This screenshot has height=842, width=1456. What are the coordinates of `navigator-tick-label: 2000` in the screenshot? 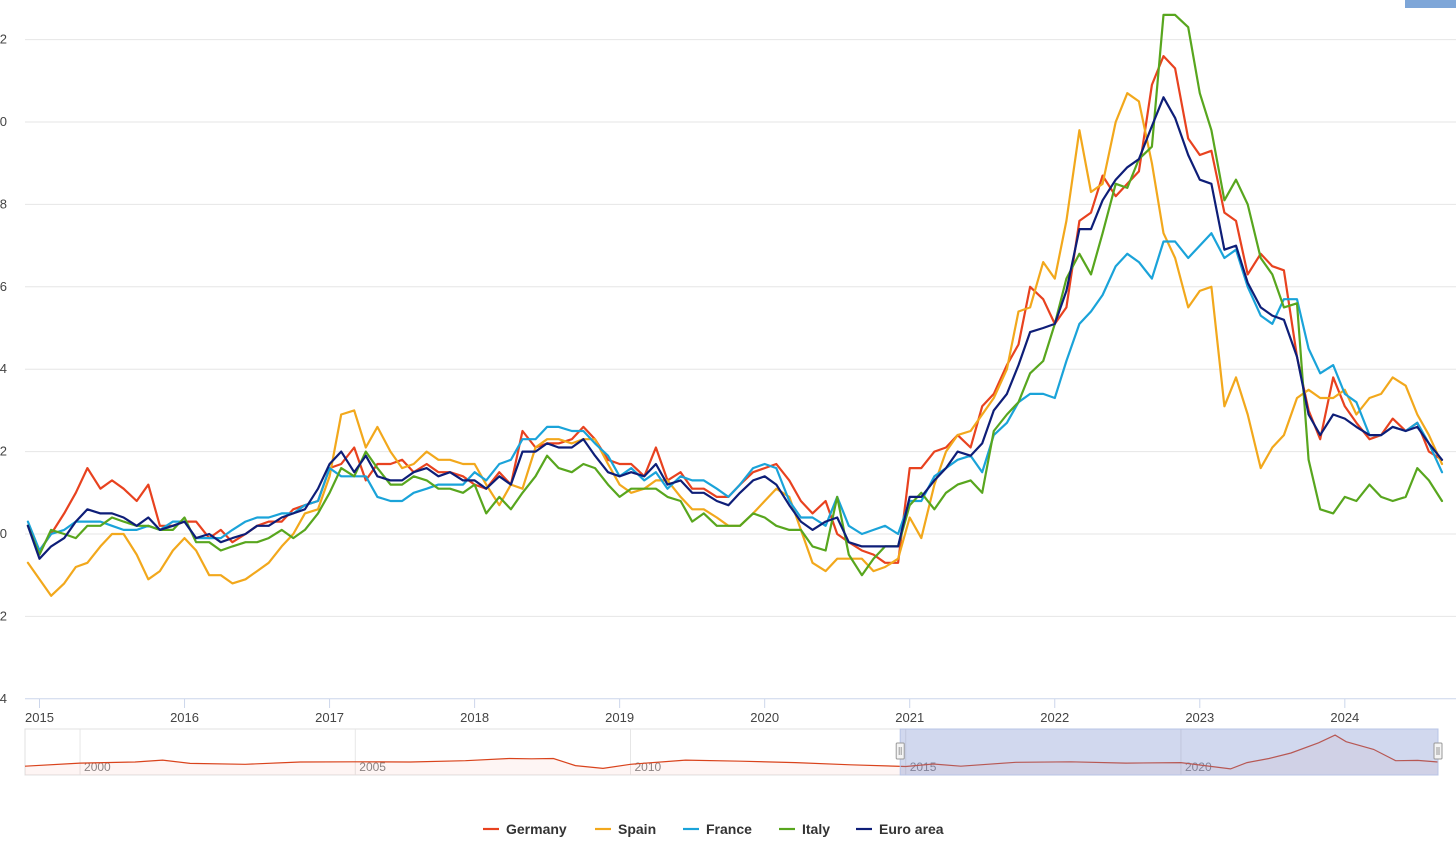 It's located at (97, 767).